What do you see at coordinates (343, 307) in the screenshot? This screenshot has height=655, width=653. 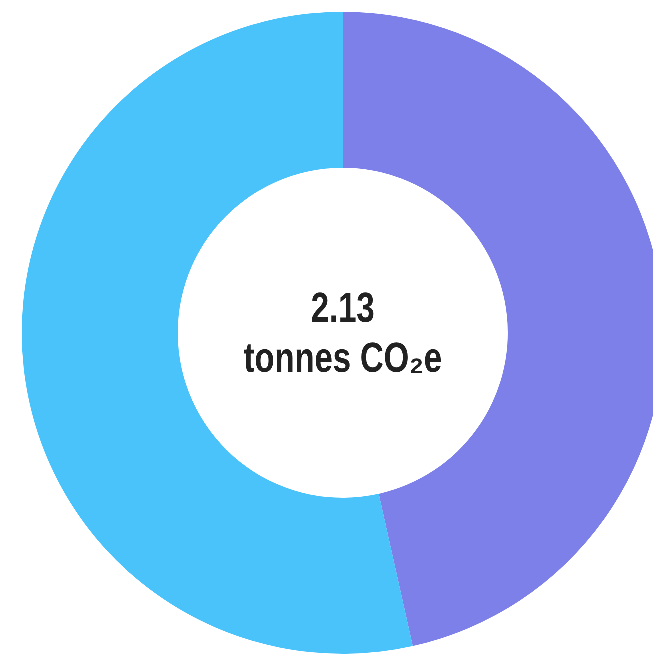 I see `text: 2.13` at bounding box center [343, 307].